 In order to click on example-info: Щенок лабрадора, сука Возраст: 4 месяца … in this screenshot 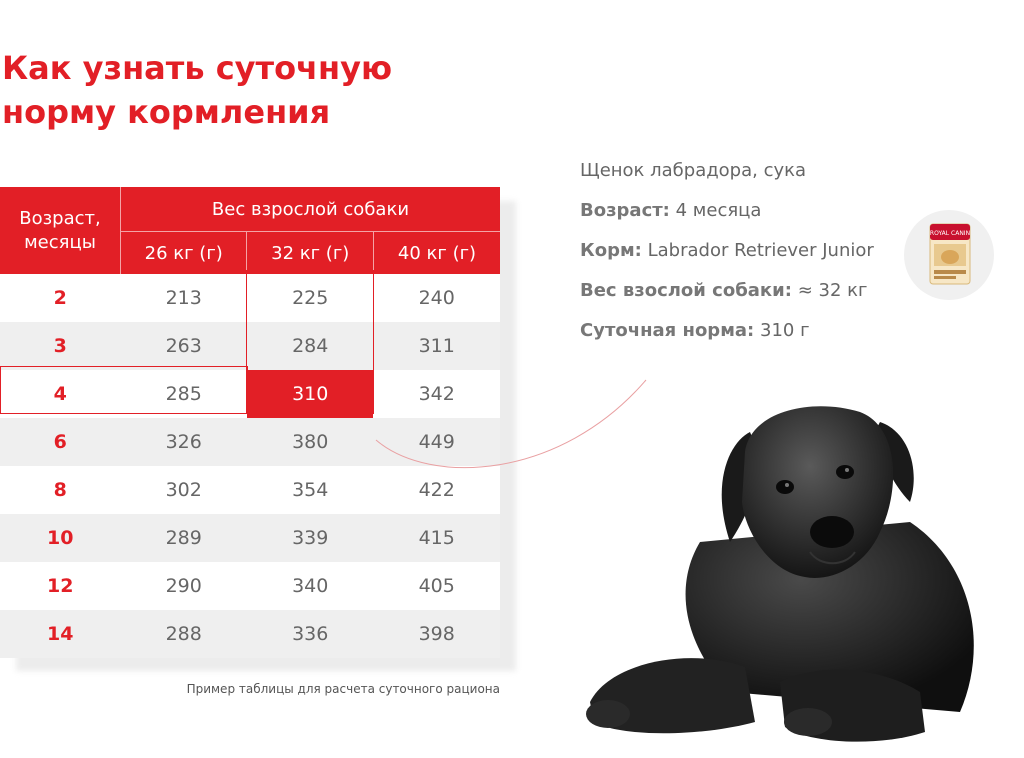, I will do `click(727, 258)`.